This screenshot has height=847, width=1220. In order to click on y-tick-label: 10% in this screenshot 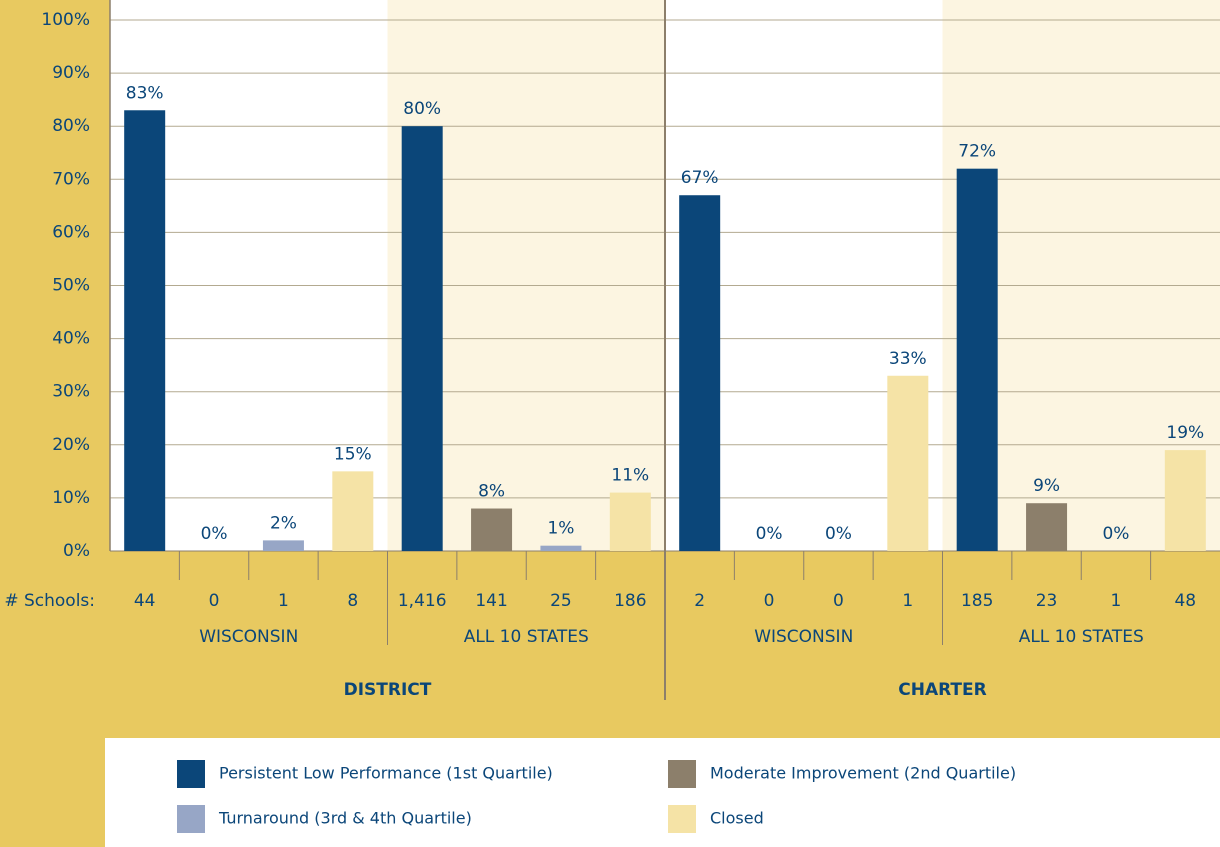, I will do `click(71, 498)`.